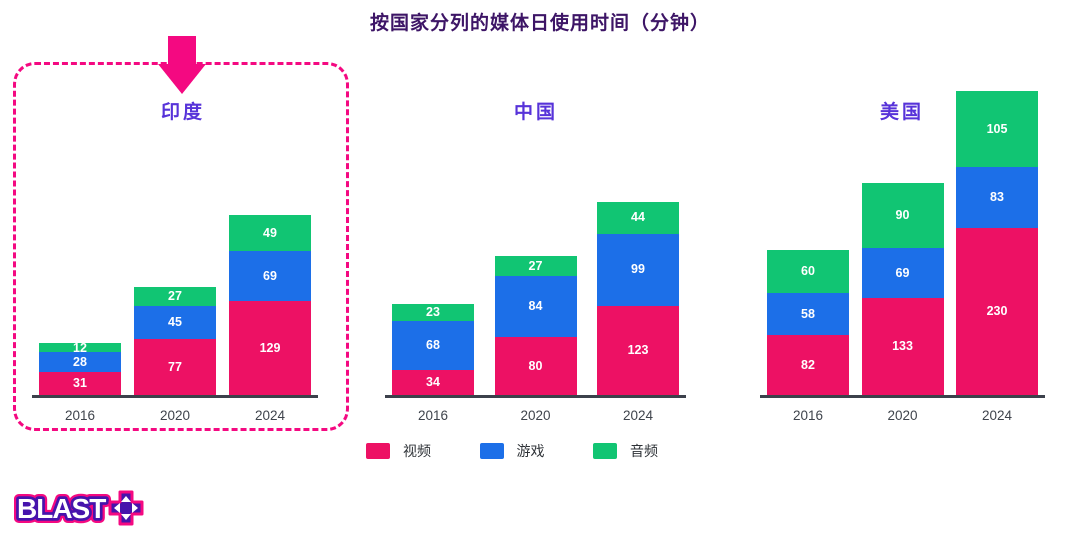  Describe the element at coordinates (539, 23) in the screenshot. I see `chart-title: 按国家分列的媒体日使用时间（分钟）` at that location.